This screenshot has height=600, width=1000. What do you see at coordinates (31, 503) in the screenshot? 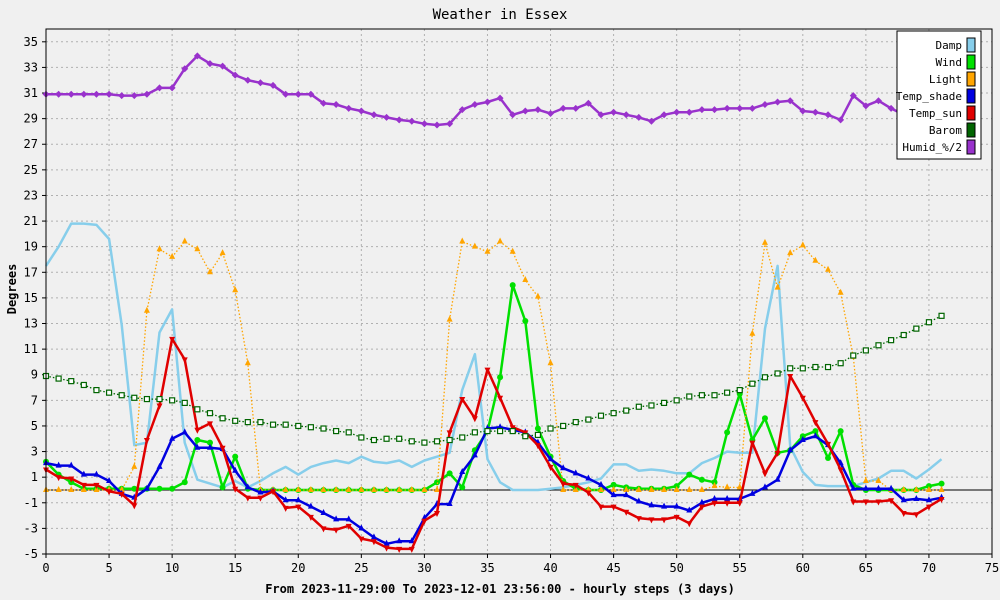
I see `y-tick-label: -1` at bounding box center [31, 503].